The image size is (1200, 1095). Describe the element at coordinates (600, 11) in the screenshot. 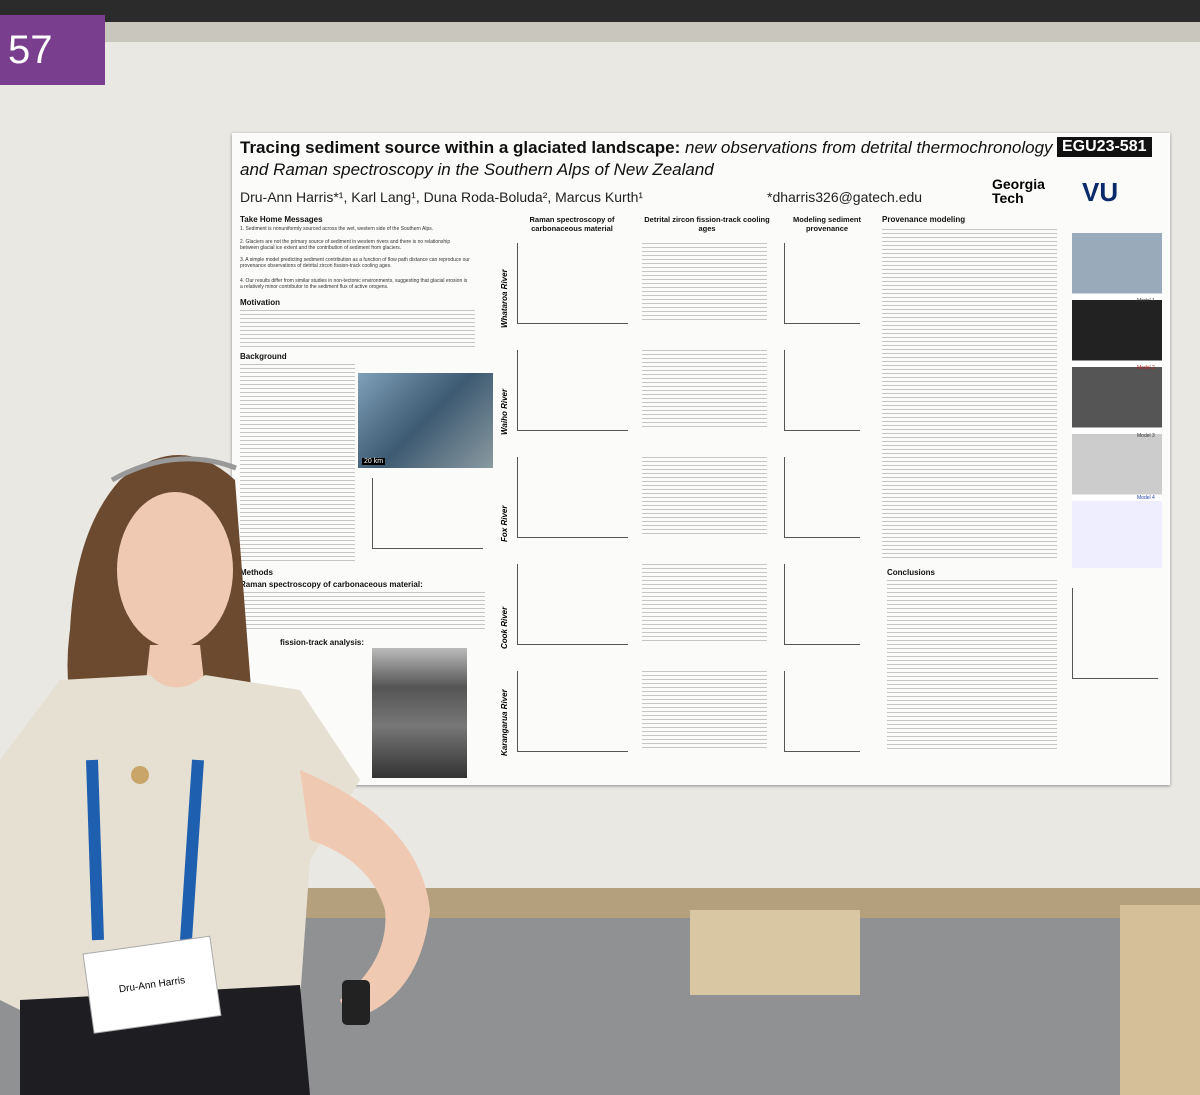

I see `ceiling` at that location.